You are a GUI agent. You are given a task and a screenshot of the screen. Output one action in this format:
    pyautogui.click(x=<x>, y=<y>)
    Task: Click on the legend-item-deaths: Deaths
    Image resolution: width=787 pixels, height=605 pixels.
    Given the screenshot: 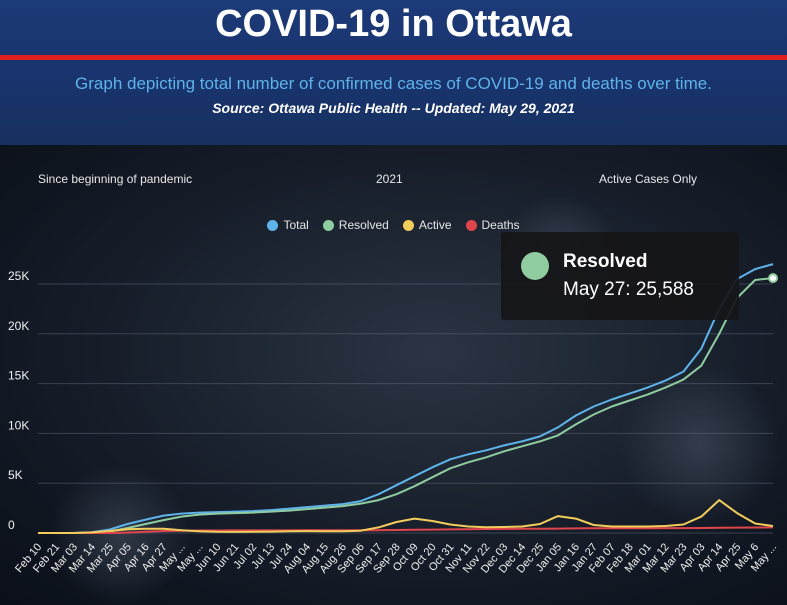 What is the action you would take?
    pyautogui.click(x=492, y=225)
    